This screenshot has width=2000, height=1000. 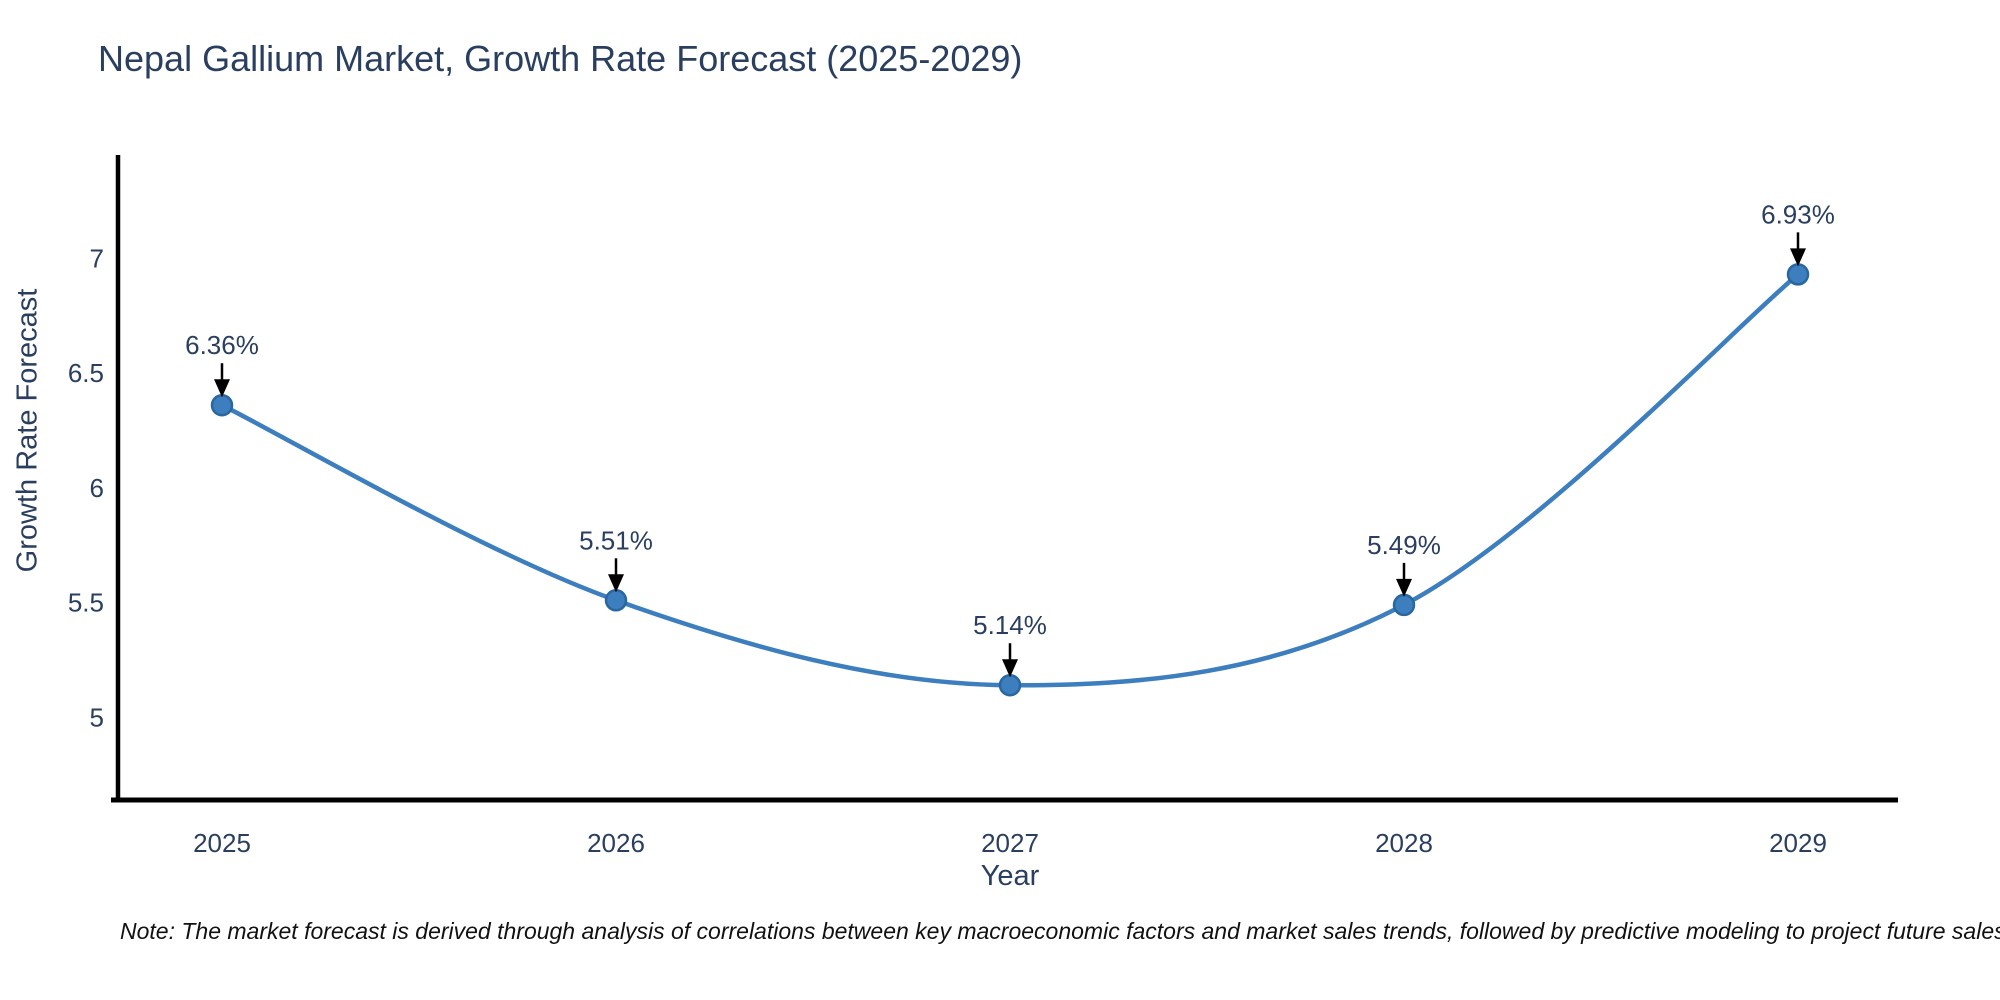 What do you see at coordinates (1798, 257) in the screenshot?
I see `annotation-arrowhead-2029` at bounding box center [1798, 257].